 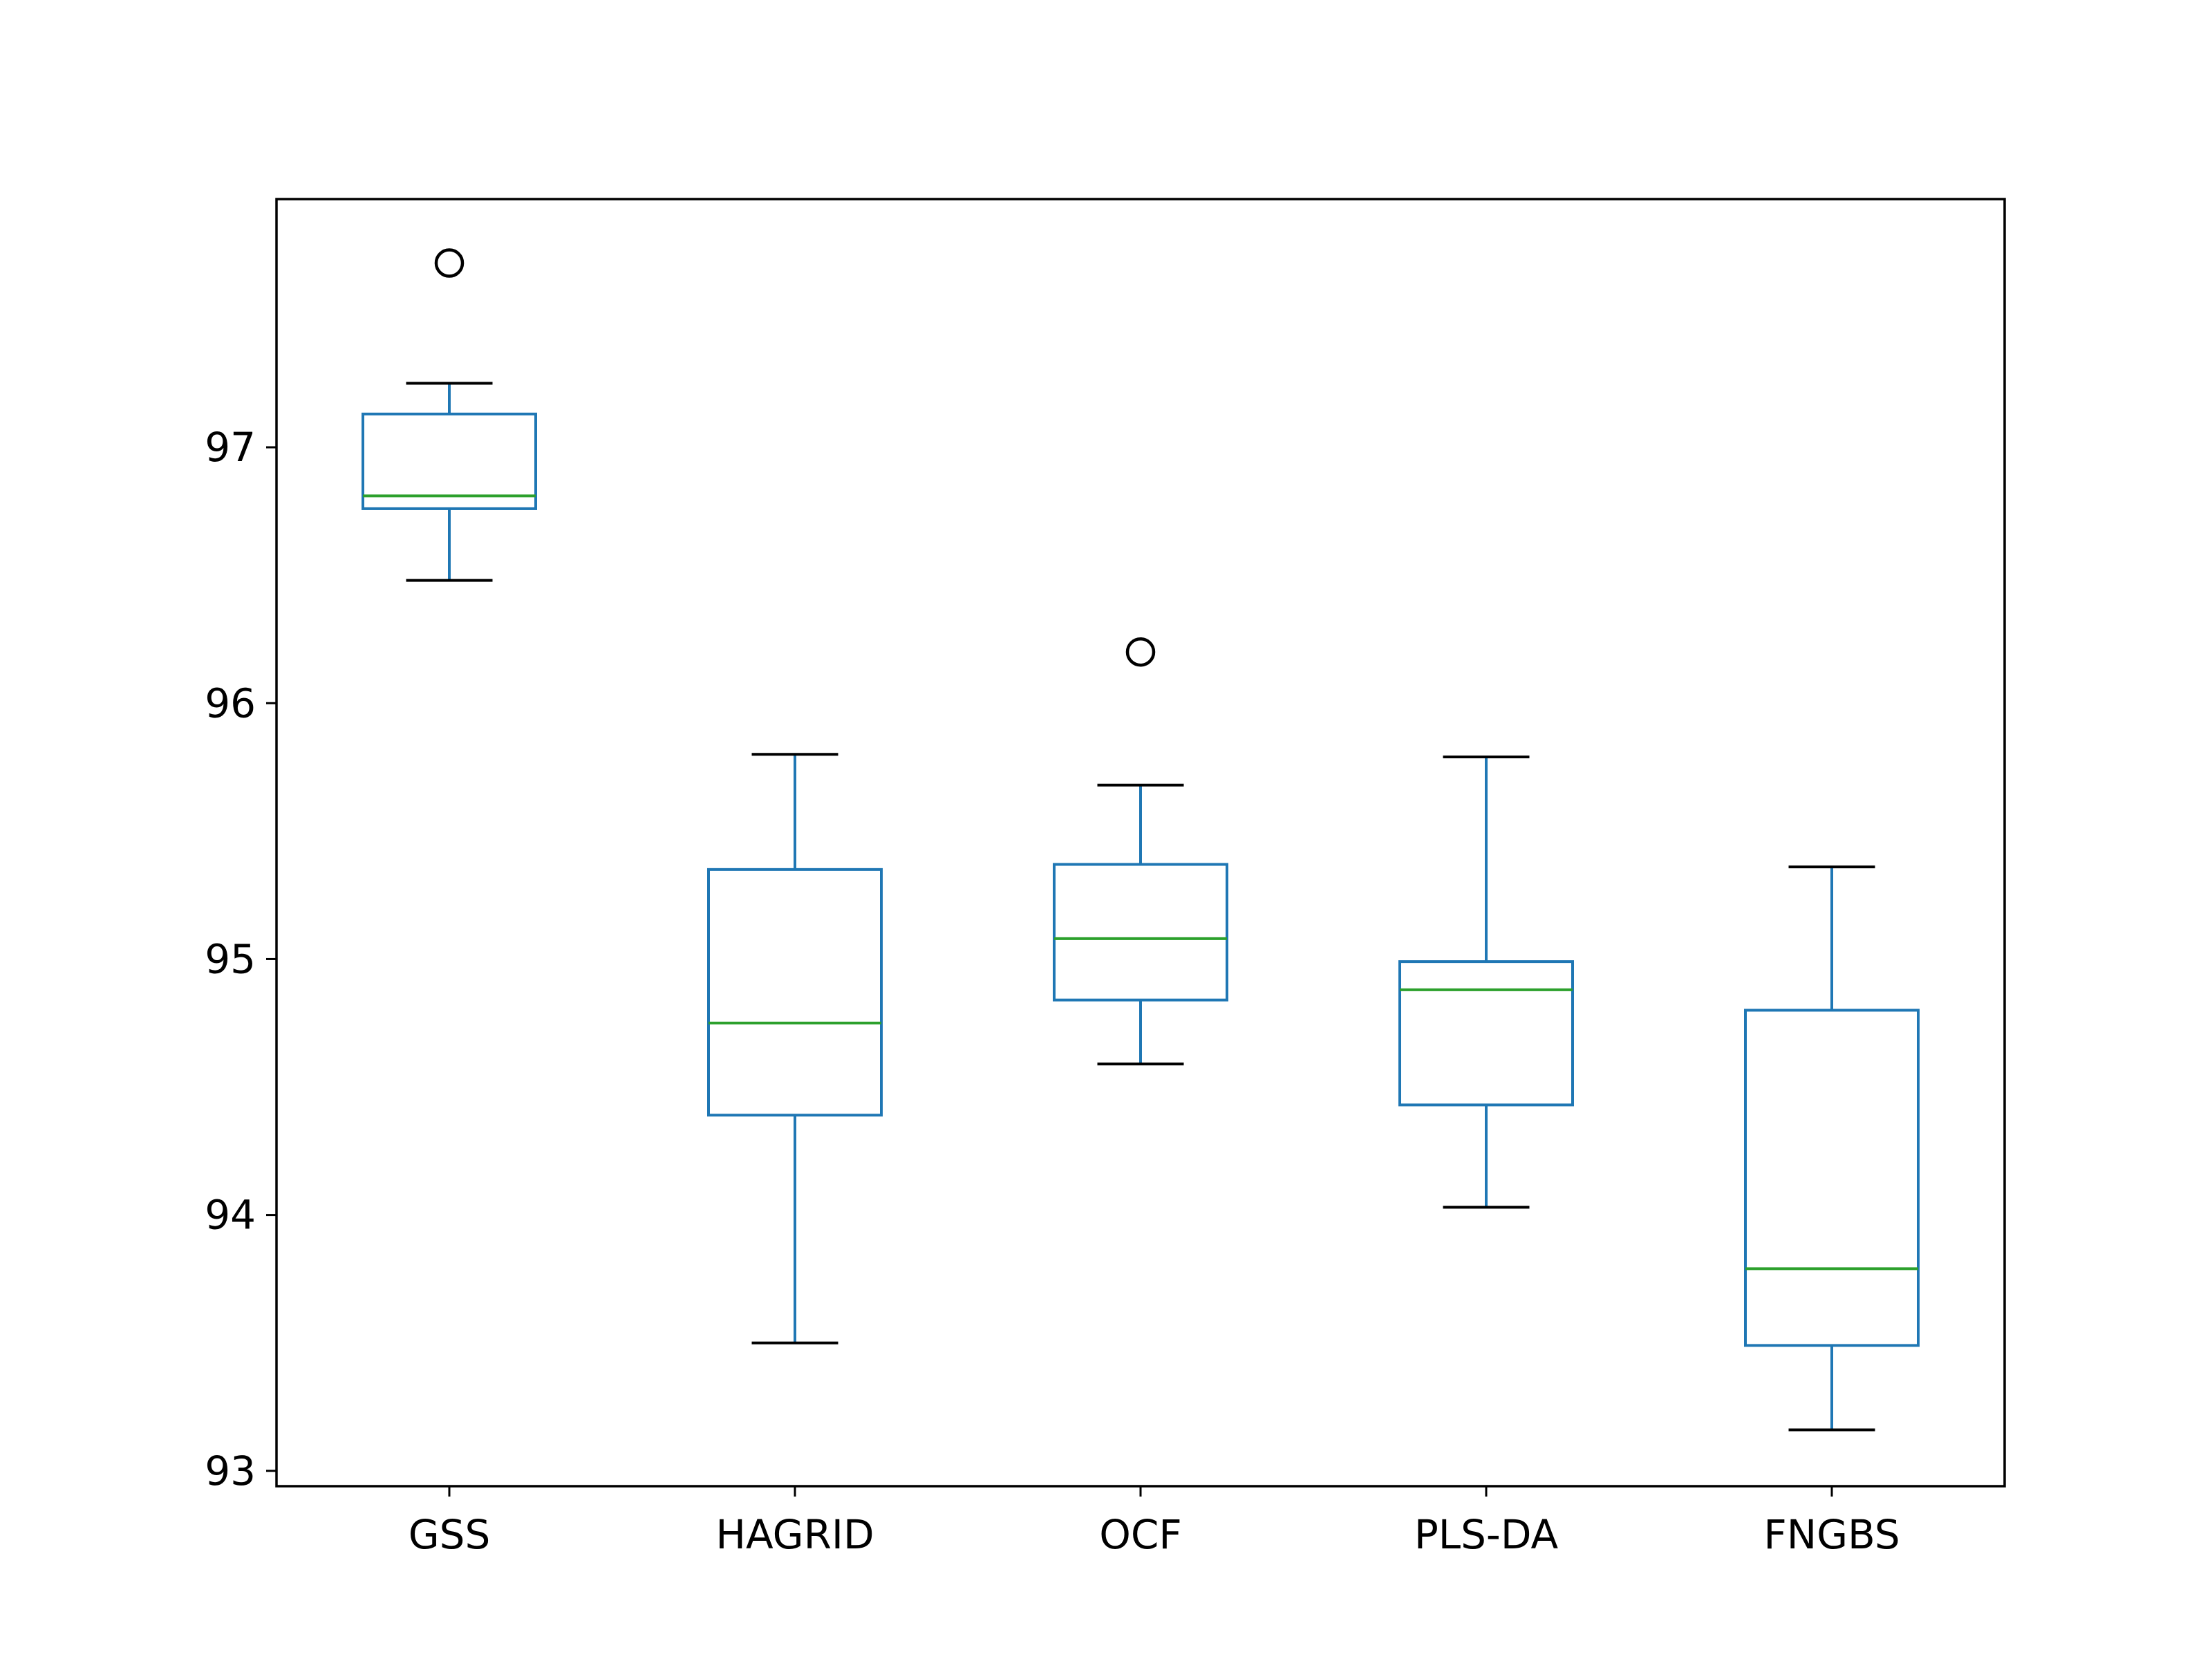 I want to click on box-group-hagrid, so click(x=795, y=1049).